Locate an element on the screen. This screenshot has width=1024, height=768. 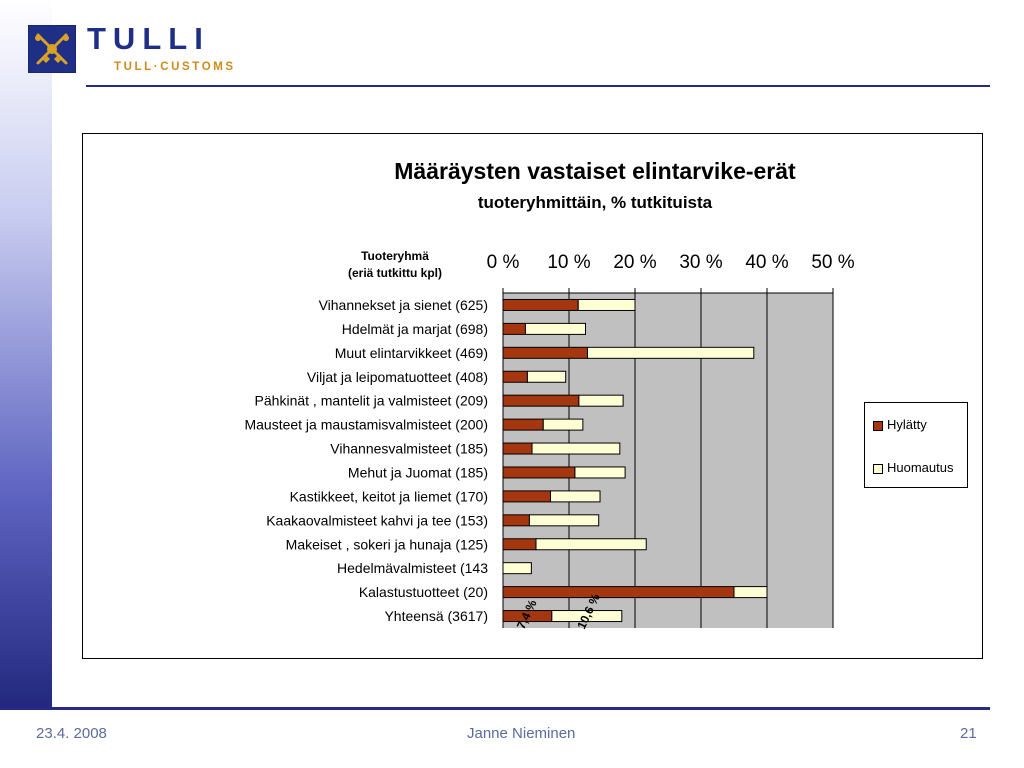
x-tick-label: 0 % is located at coordinates (503, 262).